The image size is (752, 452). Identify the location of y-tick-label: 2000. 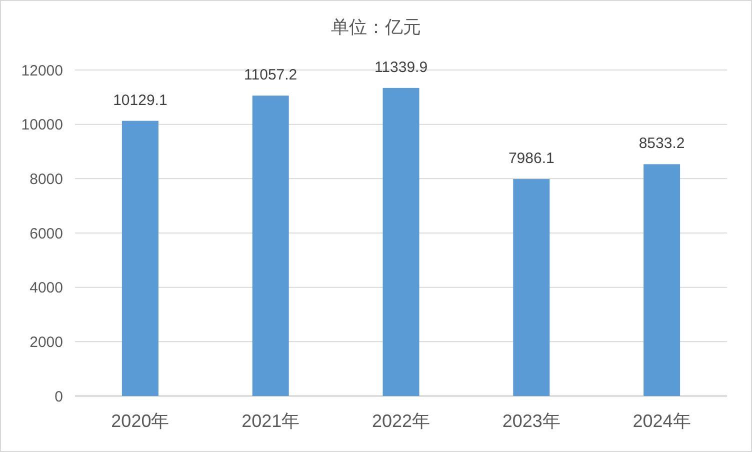
(46, 342).